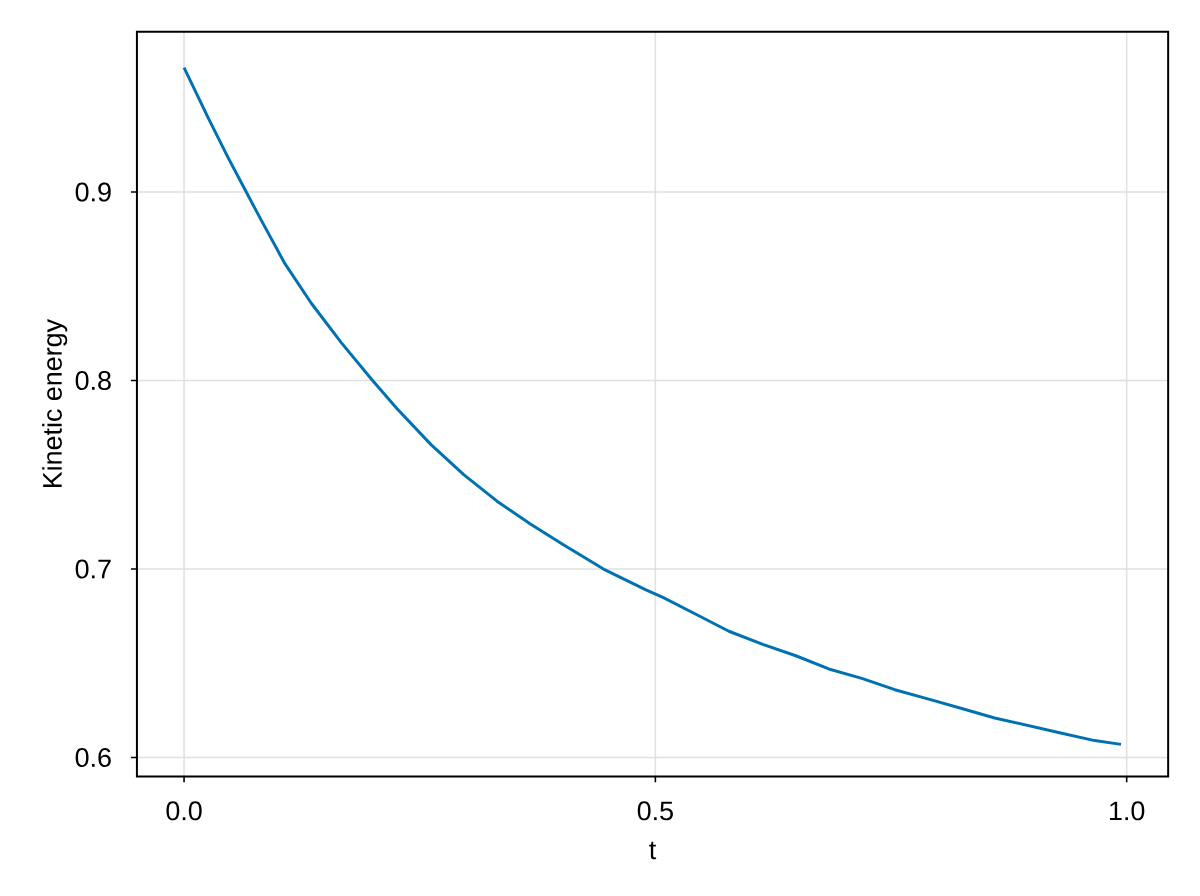 The image size is (1200, 896). Describe the element at coordinates (1127, 811) in the screenshot. I see `x-tick-label: 1.0` at that location.